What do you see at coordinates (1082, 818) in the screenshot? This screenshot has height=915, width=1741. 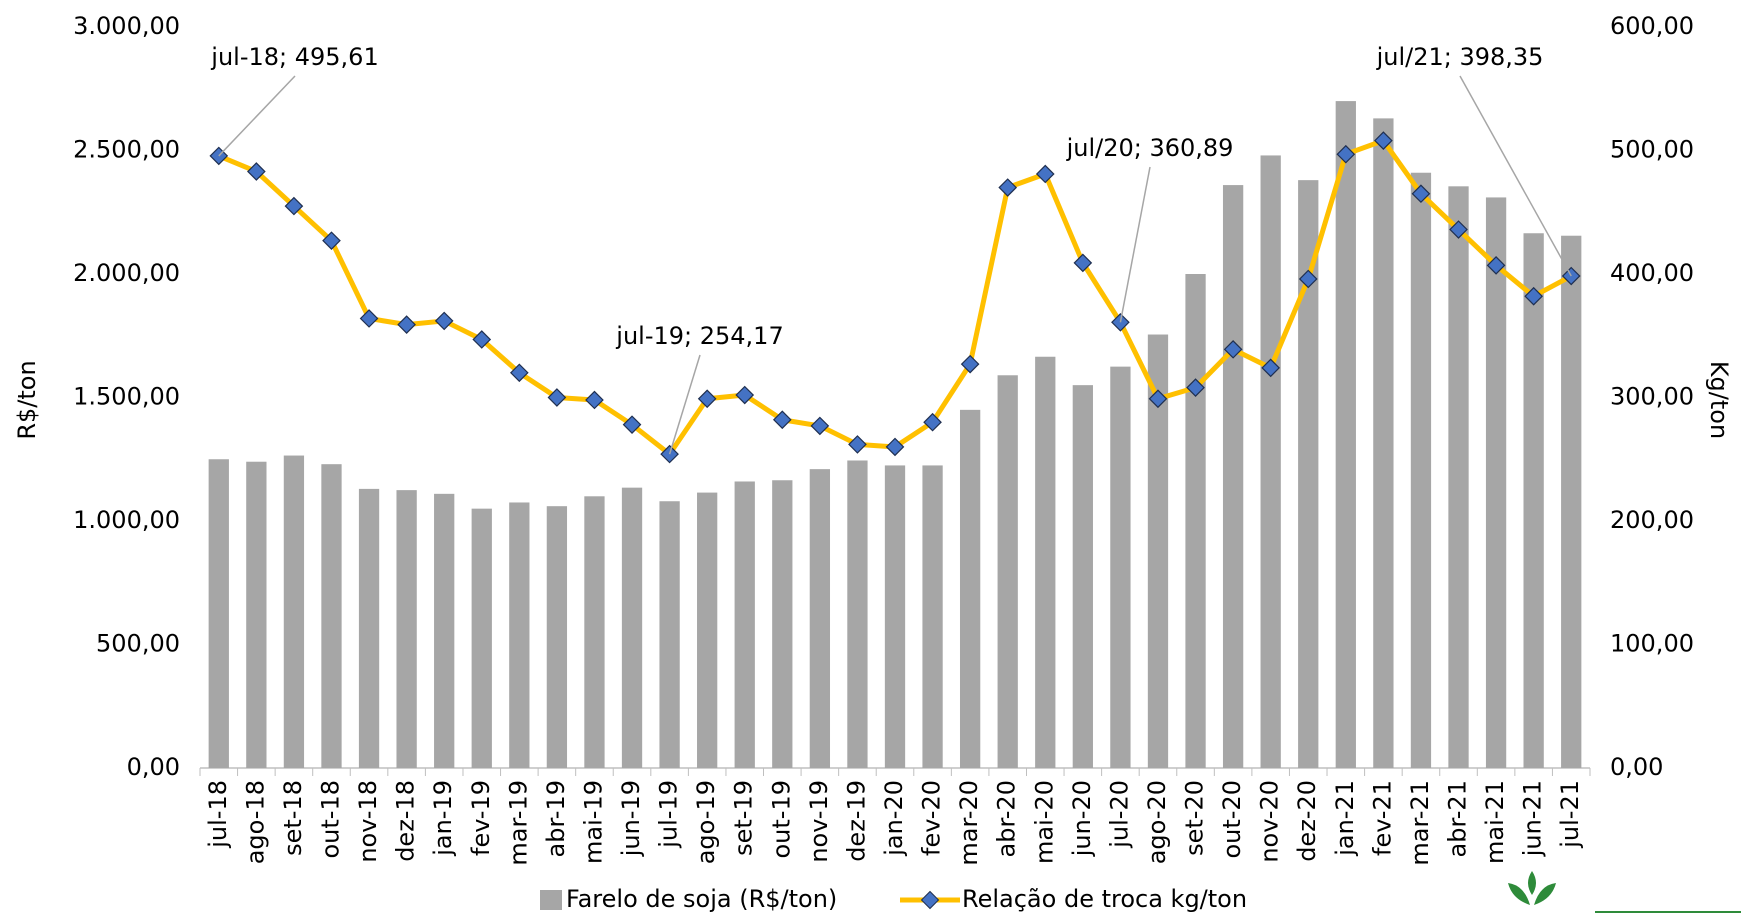 I see `x-tick-label: jun-20` at bounding box center [1082, 818].